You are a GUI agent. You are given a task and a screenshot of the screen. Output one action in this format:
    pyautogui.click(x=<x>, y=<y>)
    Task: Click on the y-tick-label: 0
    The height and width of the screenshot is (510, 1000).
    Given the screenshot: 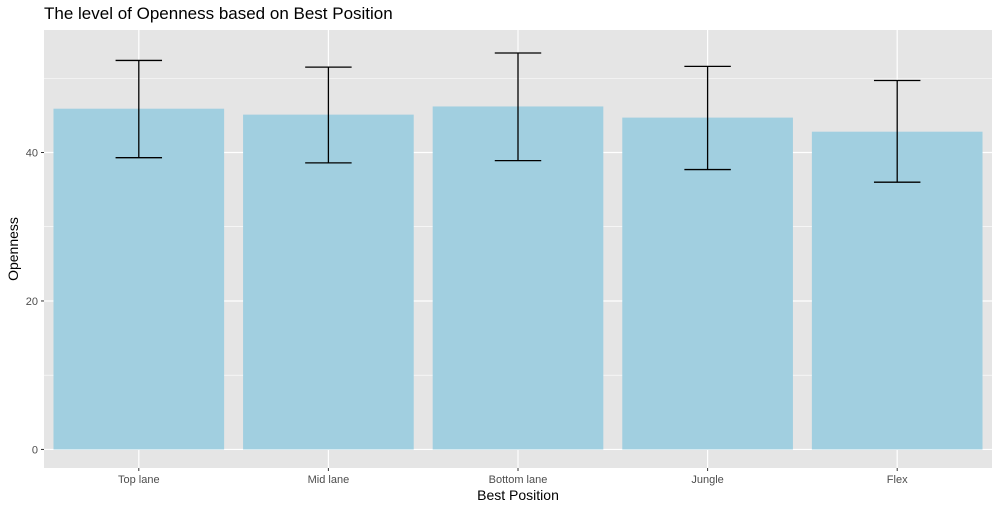 What is the action you would take?
    pyautogui.click(x=35, y=450)
    